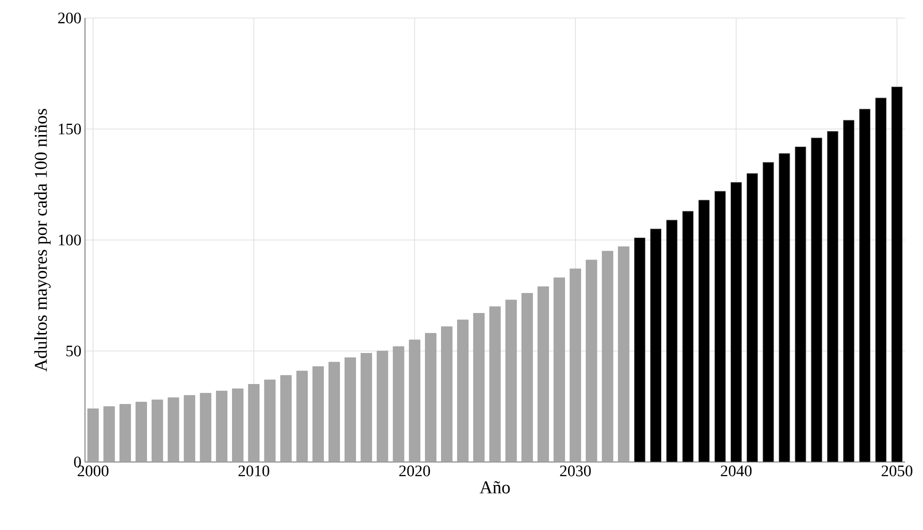  Describe the element at coordinates (69, 240) in the screenshot. I see `y-tick-label: 100` at that location.